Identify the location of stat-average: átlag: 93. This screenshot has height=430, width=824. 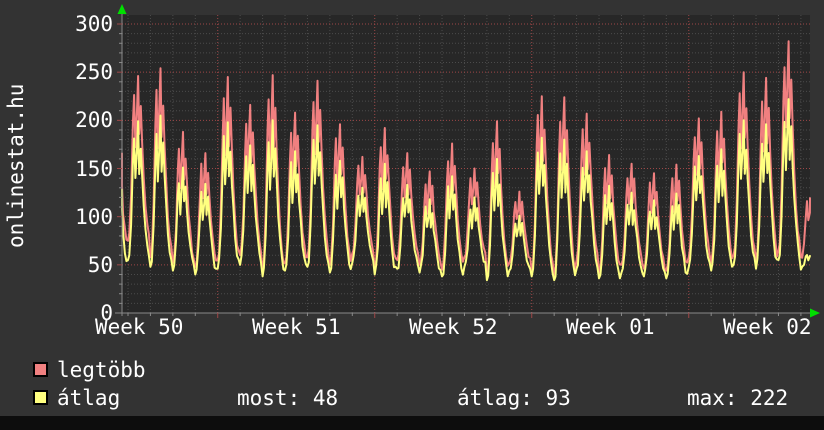
(514, 398).